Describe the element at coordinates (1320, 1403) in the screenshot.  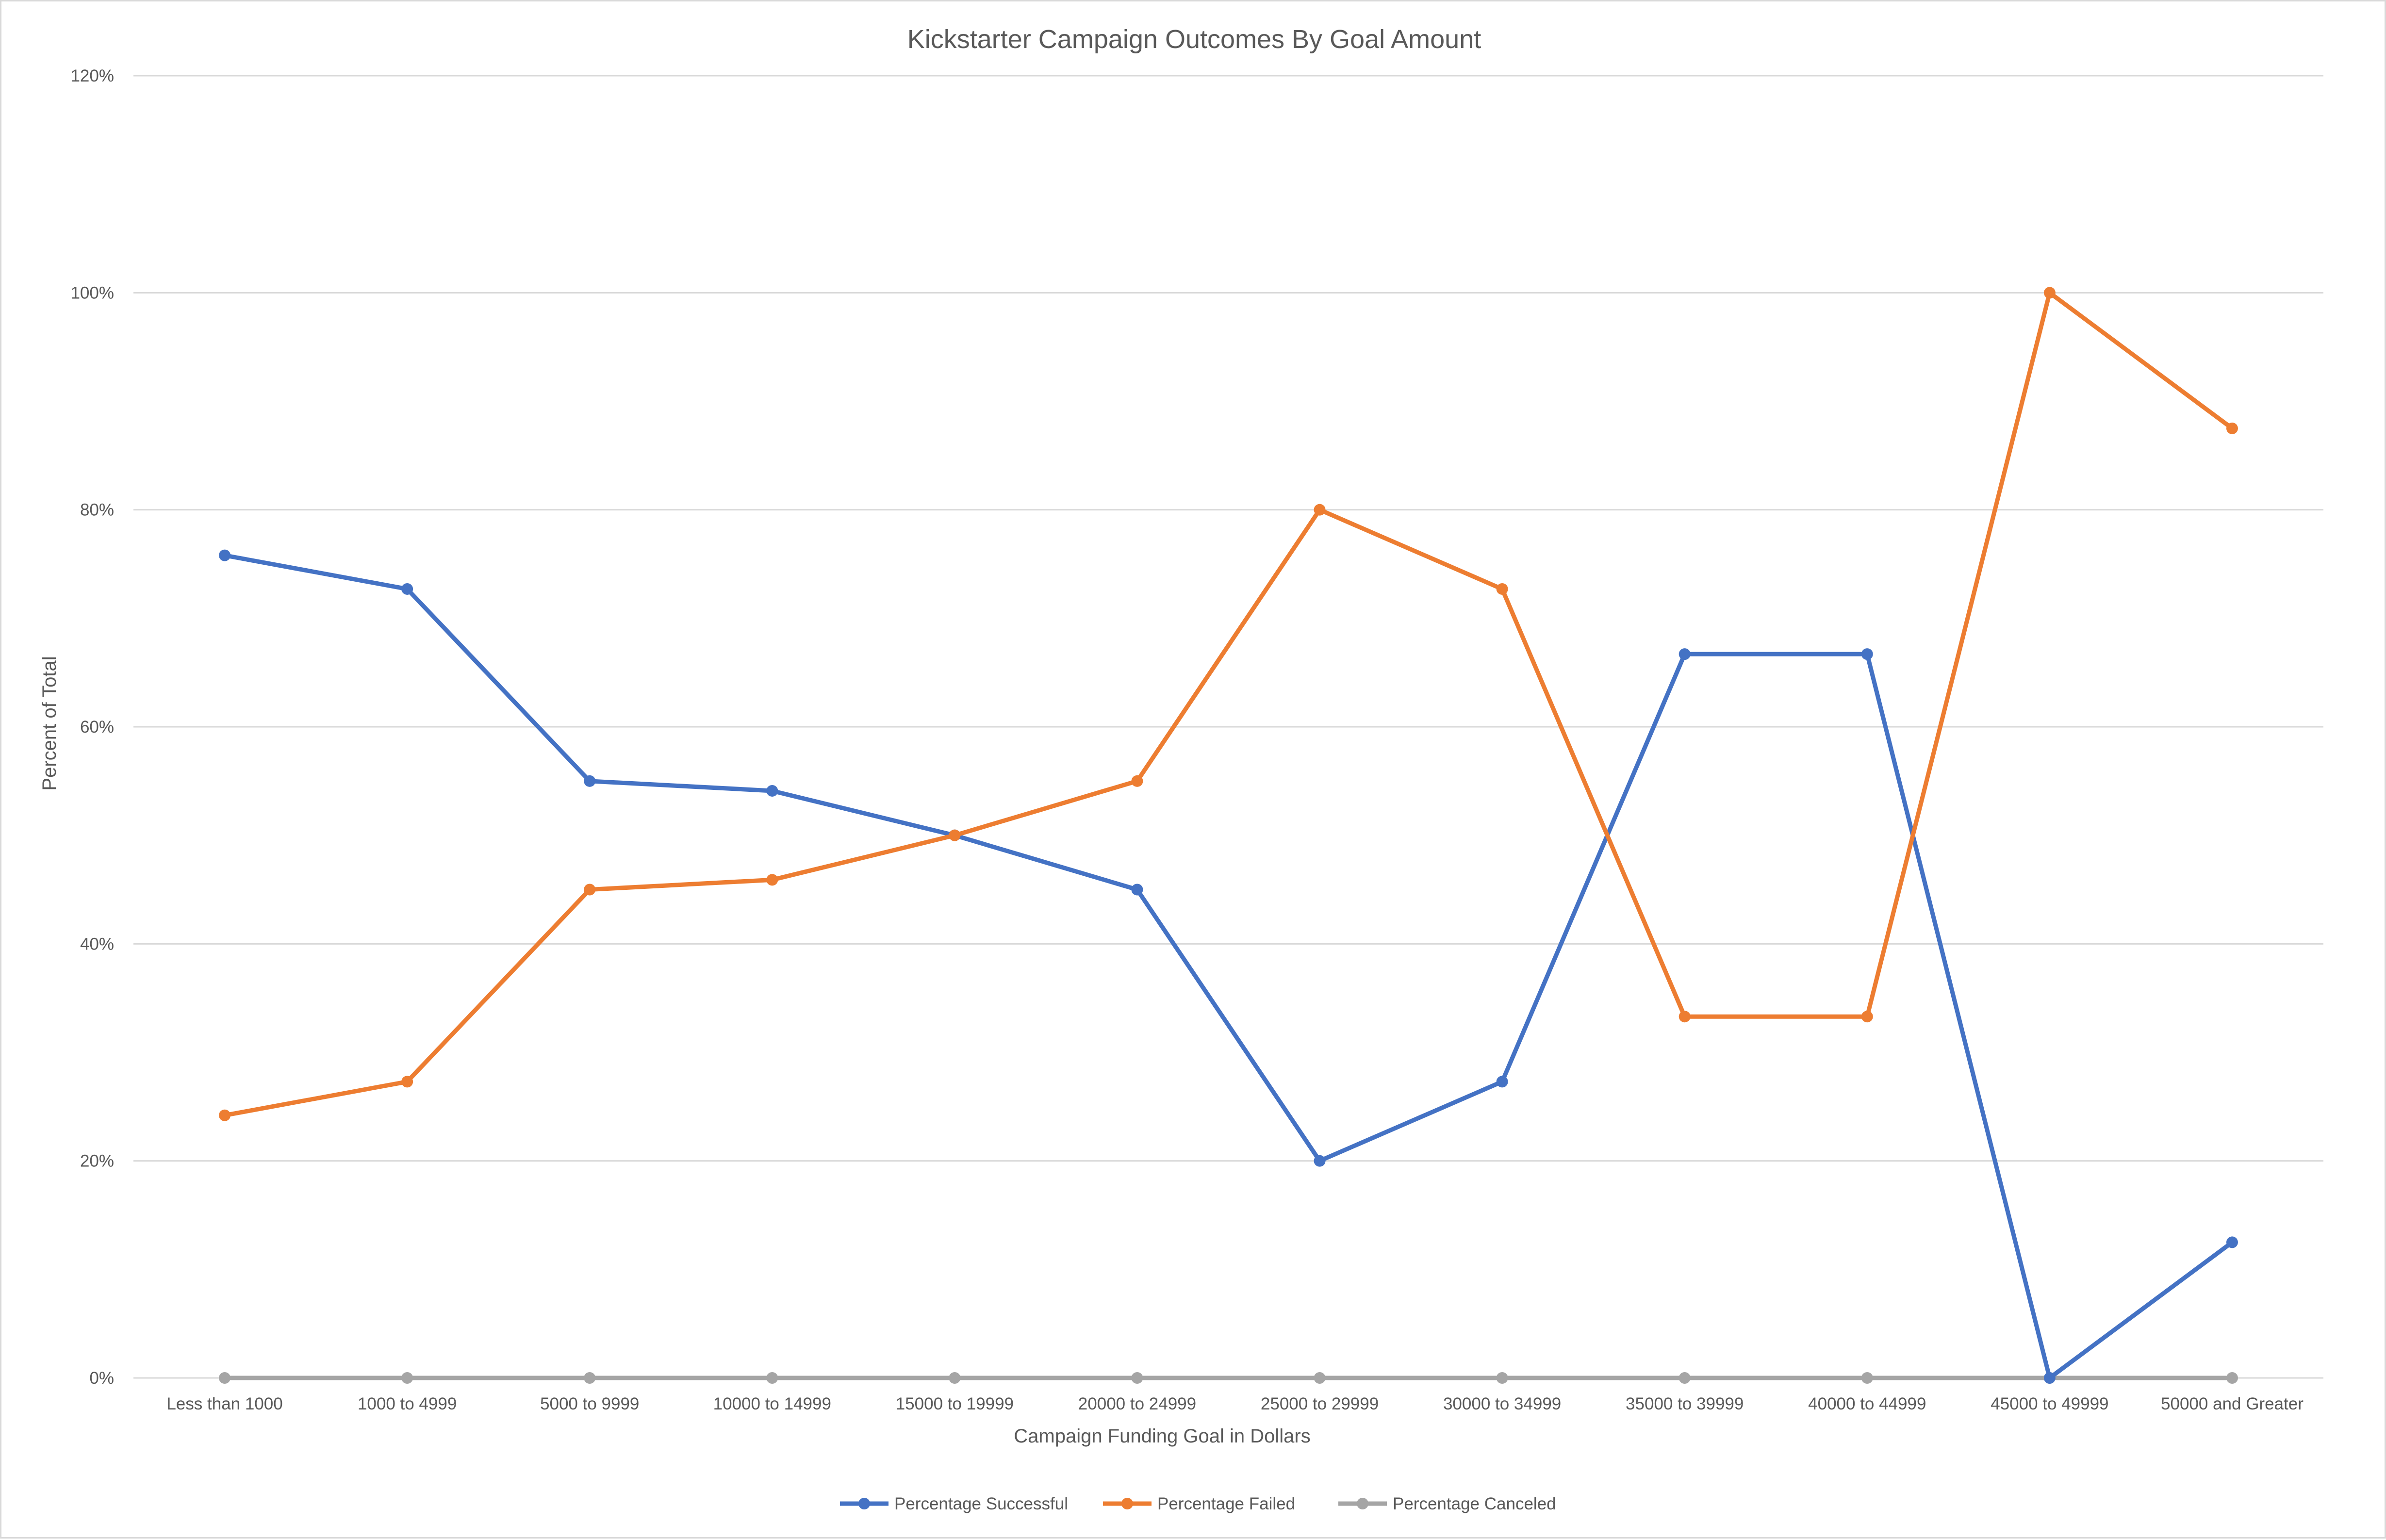
I see `x-tick-label: 25000 to 29999` at that location.